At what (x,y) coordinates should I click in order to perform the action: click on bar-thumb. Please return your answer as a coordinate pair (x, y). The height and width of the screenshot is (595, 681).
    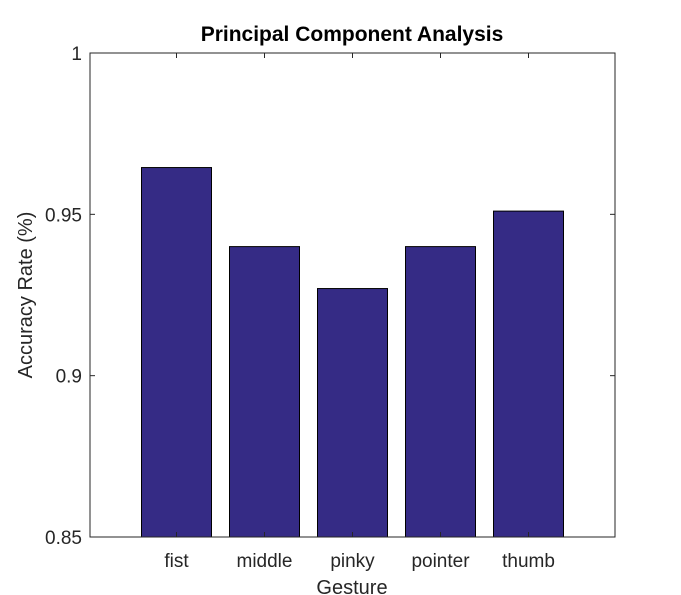
    Looking at the image, I should click on (528, 374).